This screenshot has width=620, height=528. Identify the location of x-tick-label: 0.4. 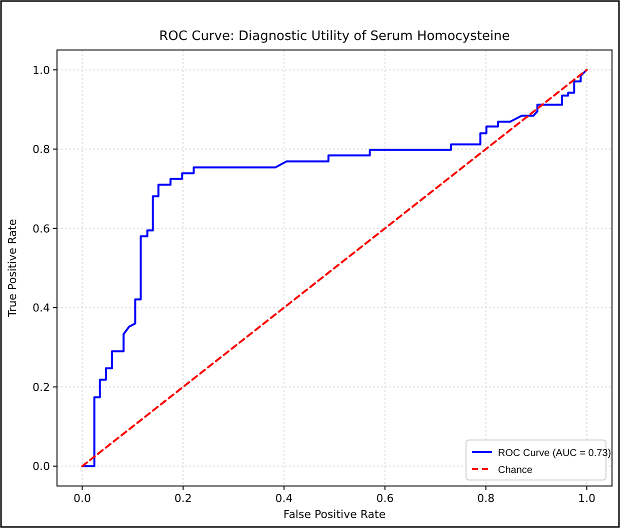
(284, 498).